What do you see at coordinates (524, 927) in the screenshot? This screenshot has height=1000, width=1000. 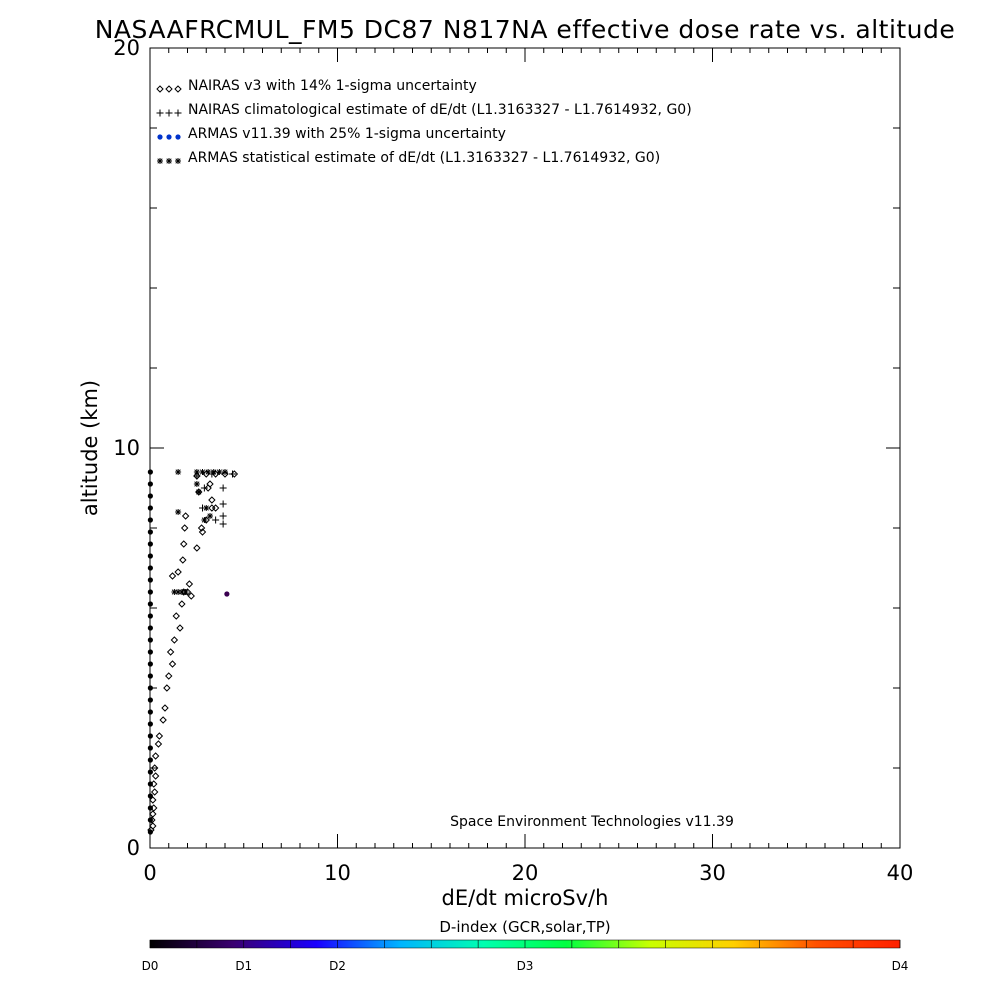 I see `colorbar-title: D-index (GCR,solar,TP)` at bounding box center [524, 927].